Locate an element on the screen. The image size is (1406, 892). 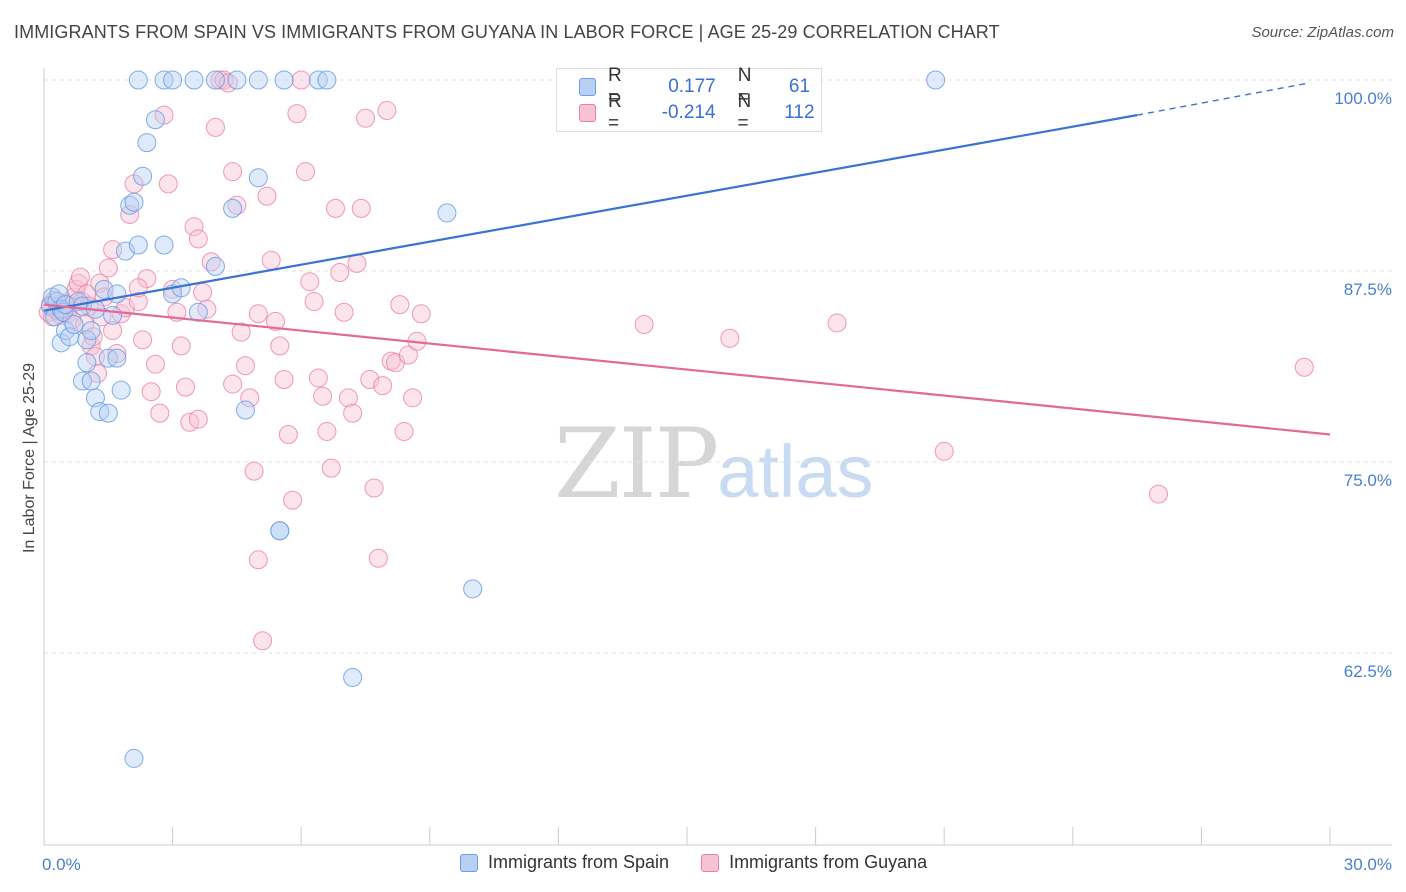
legend-item-spain: Immigrants from Spain is located at coordinates (564, 862).